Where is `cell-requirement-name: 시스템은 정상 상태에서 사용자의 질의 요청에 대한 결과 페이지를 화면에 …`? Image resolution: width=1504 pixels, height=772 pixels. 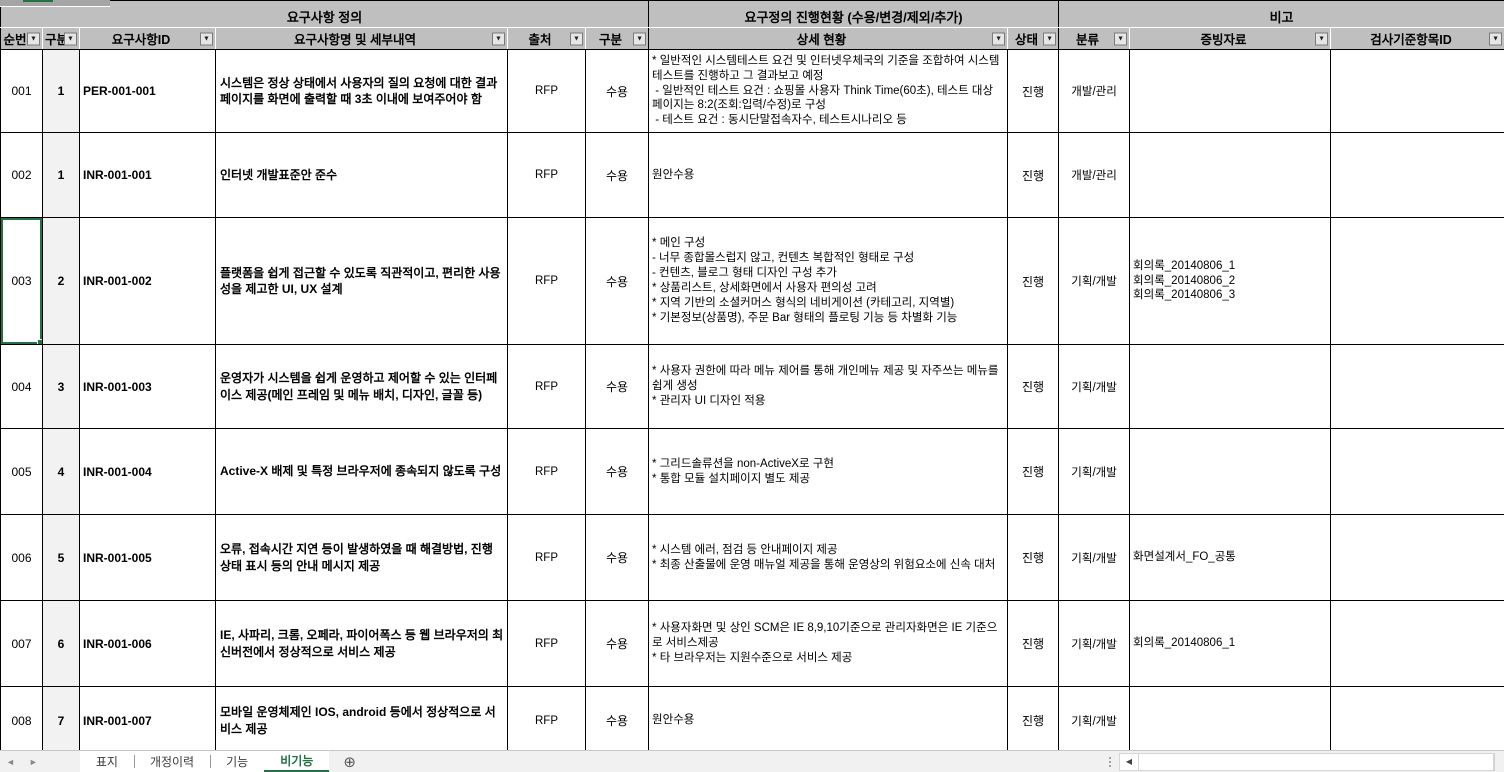 cell-requirement-name: 시스템은 정상 상태에서 사용자의 질의 요청에 대한 결과 페이지를 화면에 … is located at coordinates (361, 91).